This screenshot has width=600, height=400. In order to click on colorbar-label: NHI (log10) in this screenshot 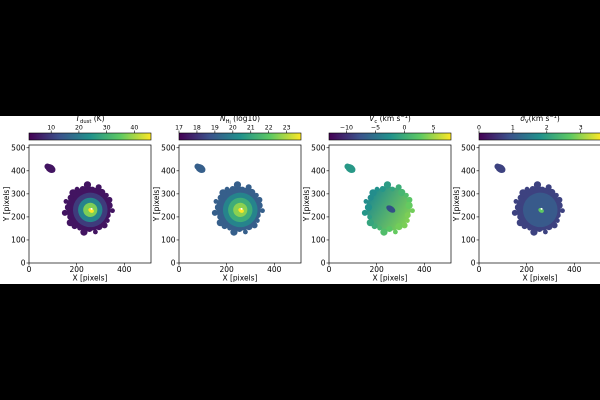, I will do `click(240, 120)`.